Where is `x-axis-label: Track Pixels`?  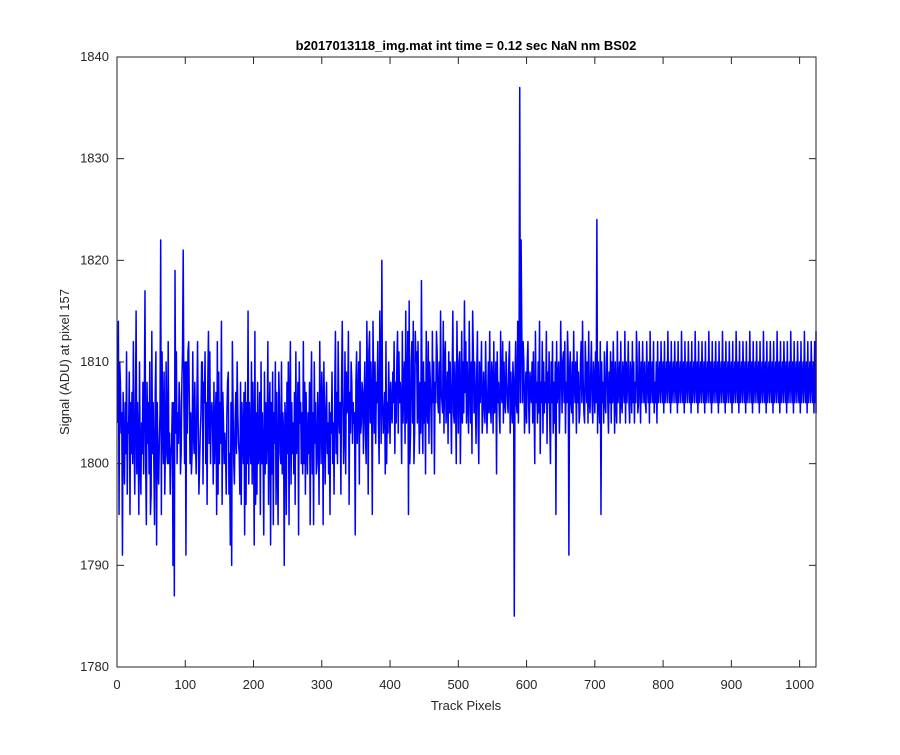
x-axis-label: Track Pixels is located at coordinates (466, 705).